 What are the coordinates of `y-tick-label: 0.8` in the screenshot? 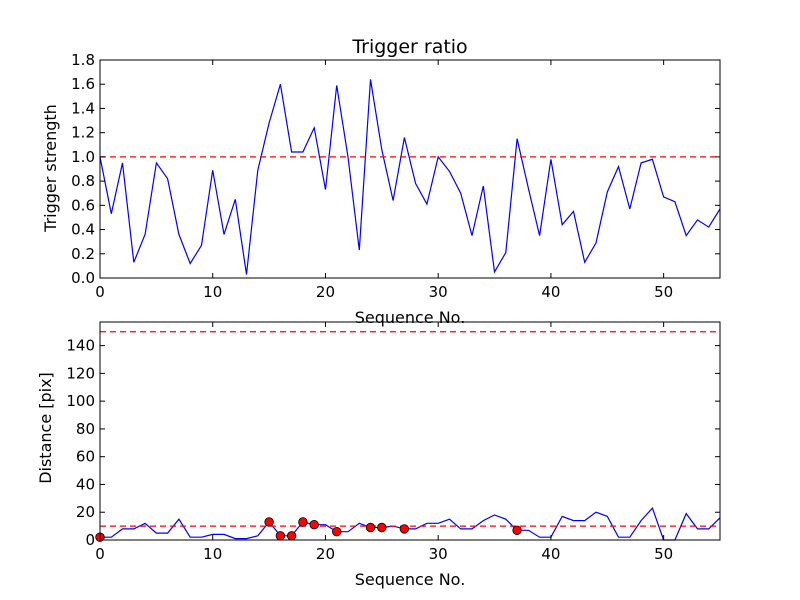 It's located at (83, 181).